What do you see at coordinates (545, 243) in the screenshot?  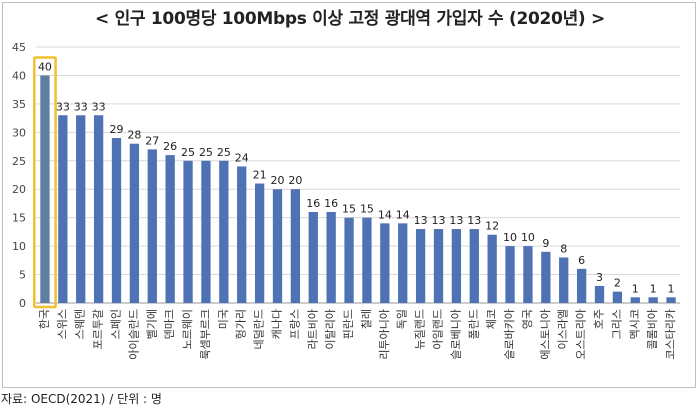 I see `data-label: 9` at bounding box center [545, 243].